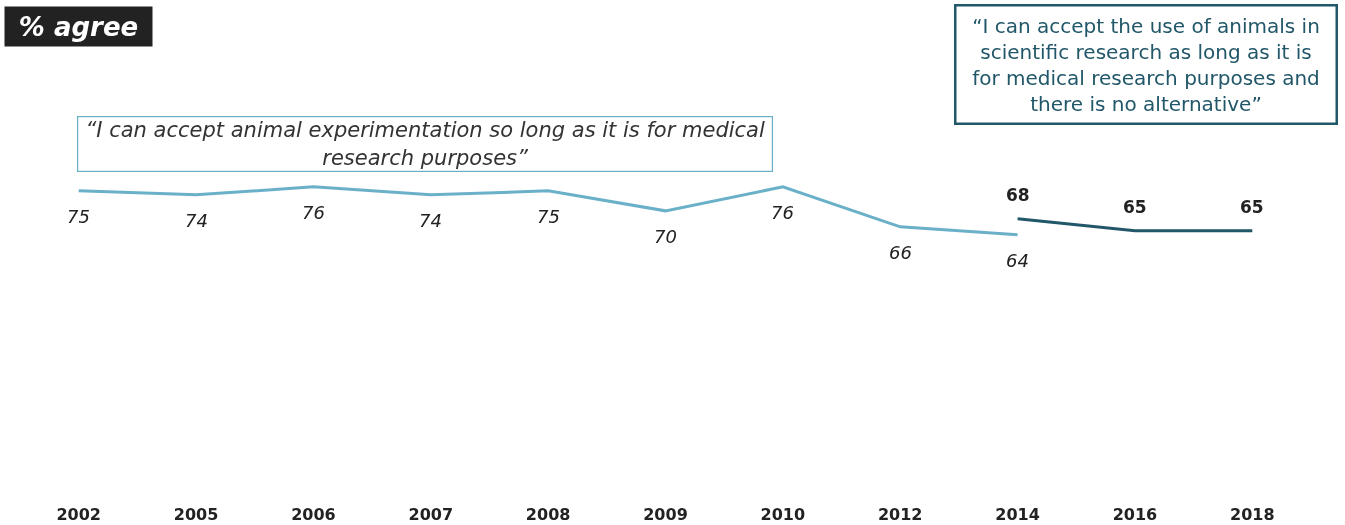  I want to click on data-label: 68, so click(1018, 195).